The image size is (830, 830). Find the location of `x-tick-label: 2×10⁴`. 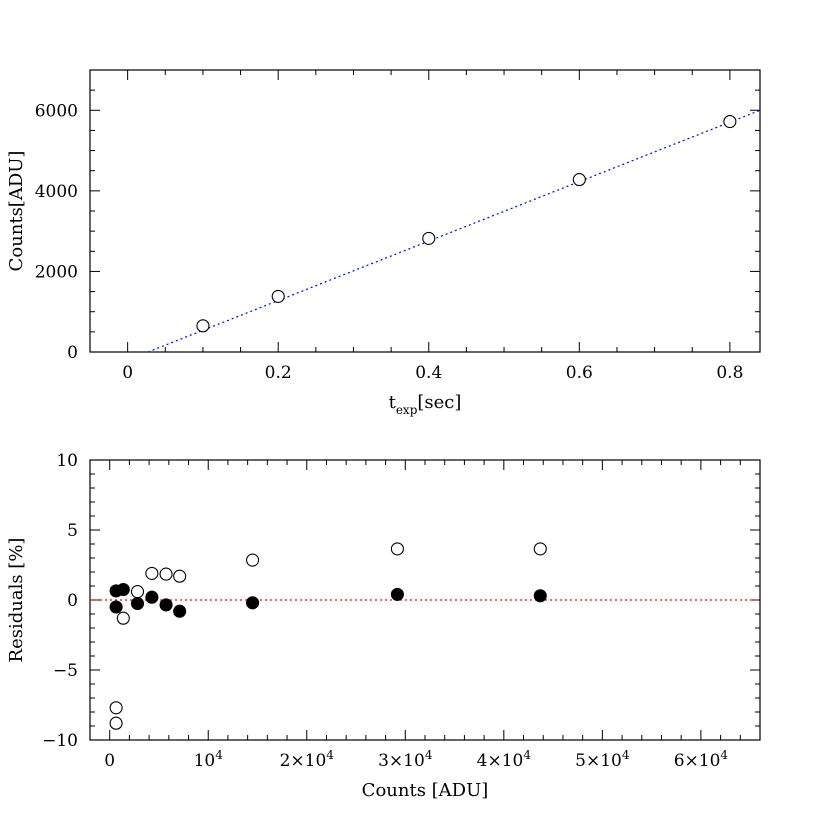

x-tick-label: 2×10⁴ is located at coordinates (307, 759).